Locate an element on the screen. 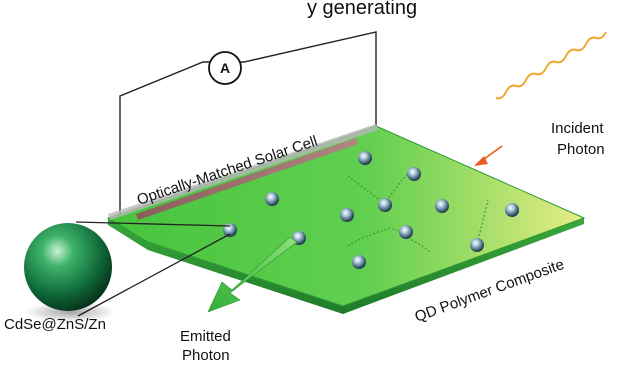  emitted-label-line2: Photon is located at coordinates (206, 355).